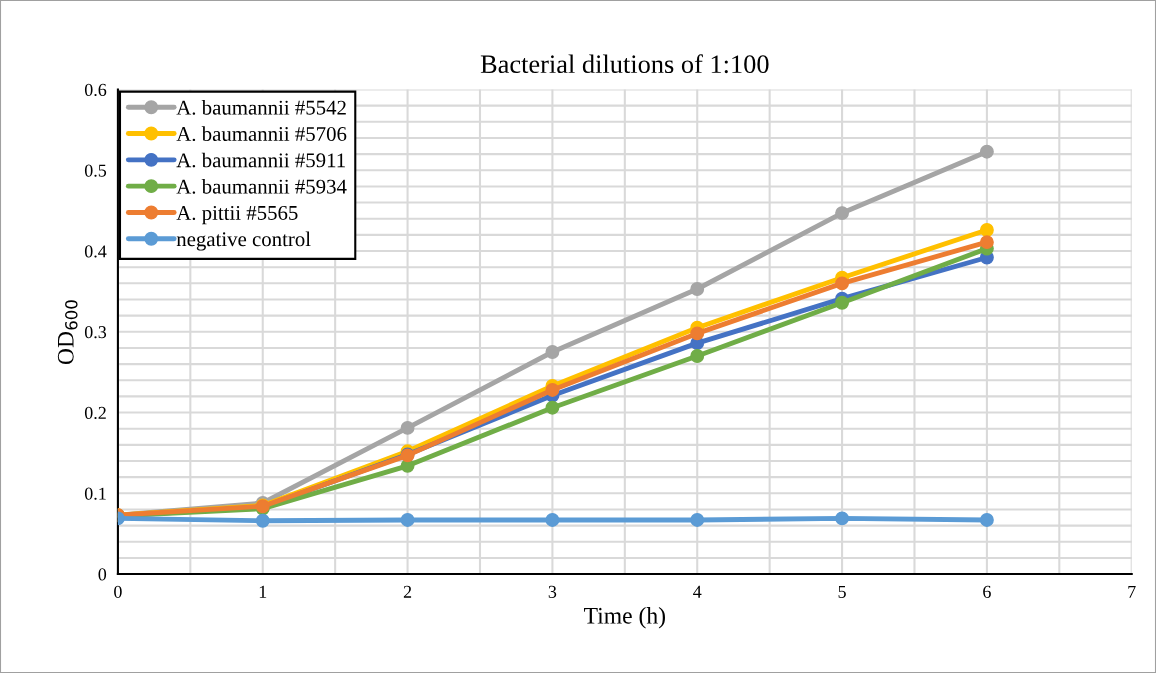 This screenshot has height=673, width=1156. Describe the element at coordinates (261, 134) in the screenshot. I see `legend-label: A. baumannii #5706` at that location.